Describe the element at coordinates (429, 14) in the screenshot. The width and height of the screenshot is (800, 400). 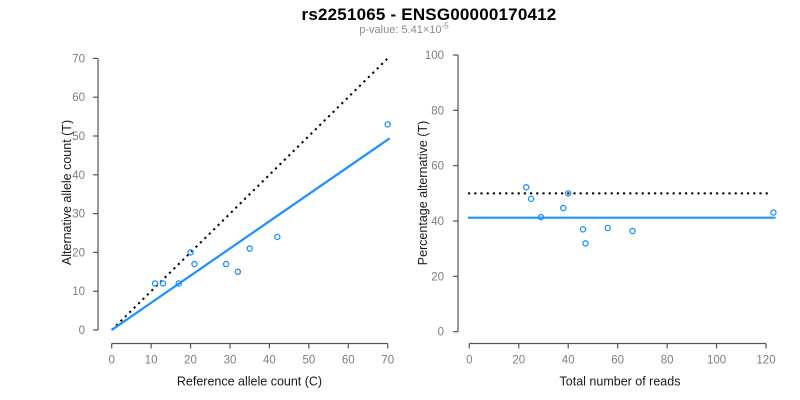
I see `figure-title: rs2251065 - ENSG00000170412` at that location.